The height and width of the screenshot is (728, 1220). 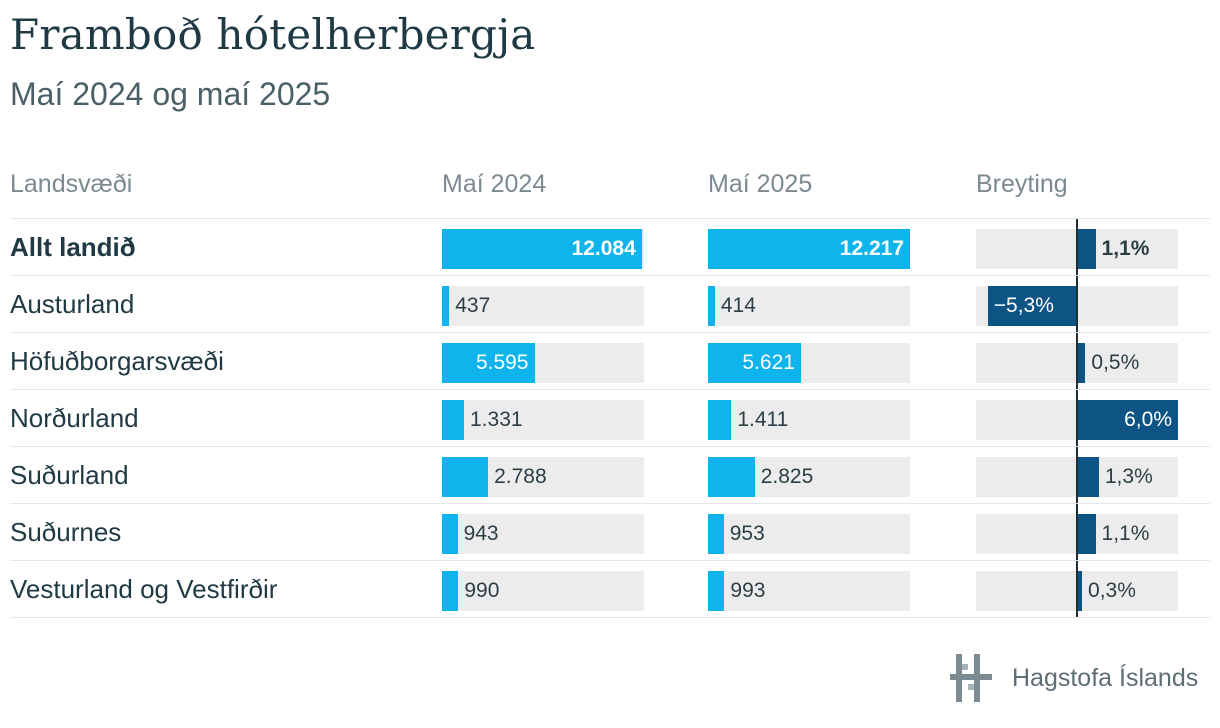 I want to click on bar-2025-value-label: 414, so click(x=738, y=305).